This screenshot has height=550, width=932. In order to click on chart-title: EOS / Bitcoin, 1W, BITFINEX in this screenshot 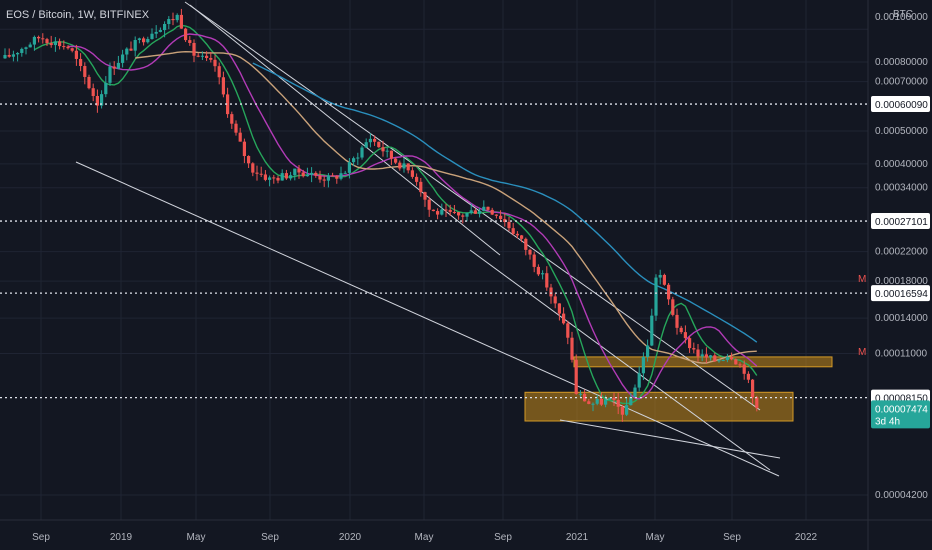, I will do `click(78, 15)`.